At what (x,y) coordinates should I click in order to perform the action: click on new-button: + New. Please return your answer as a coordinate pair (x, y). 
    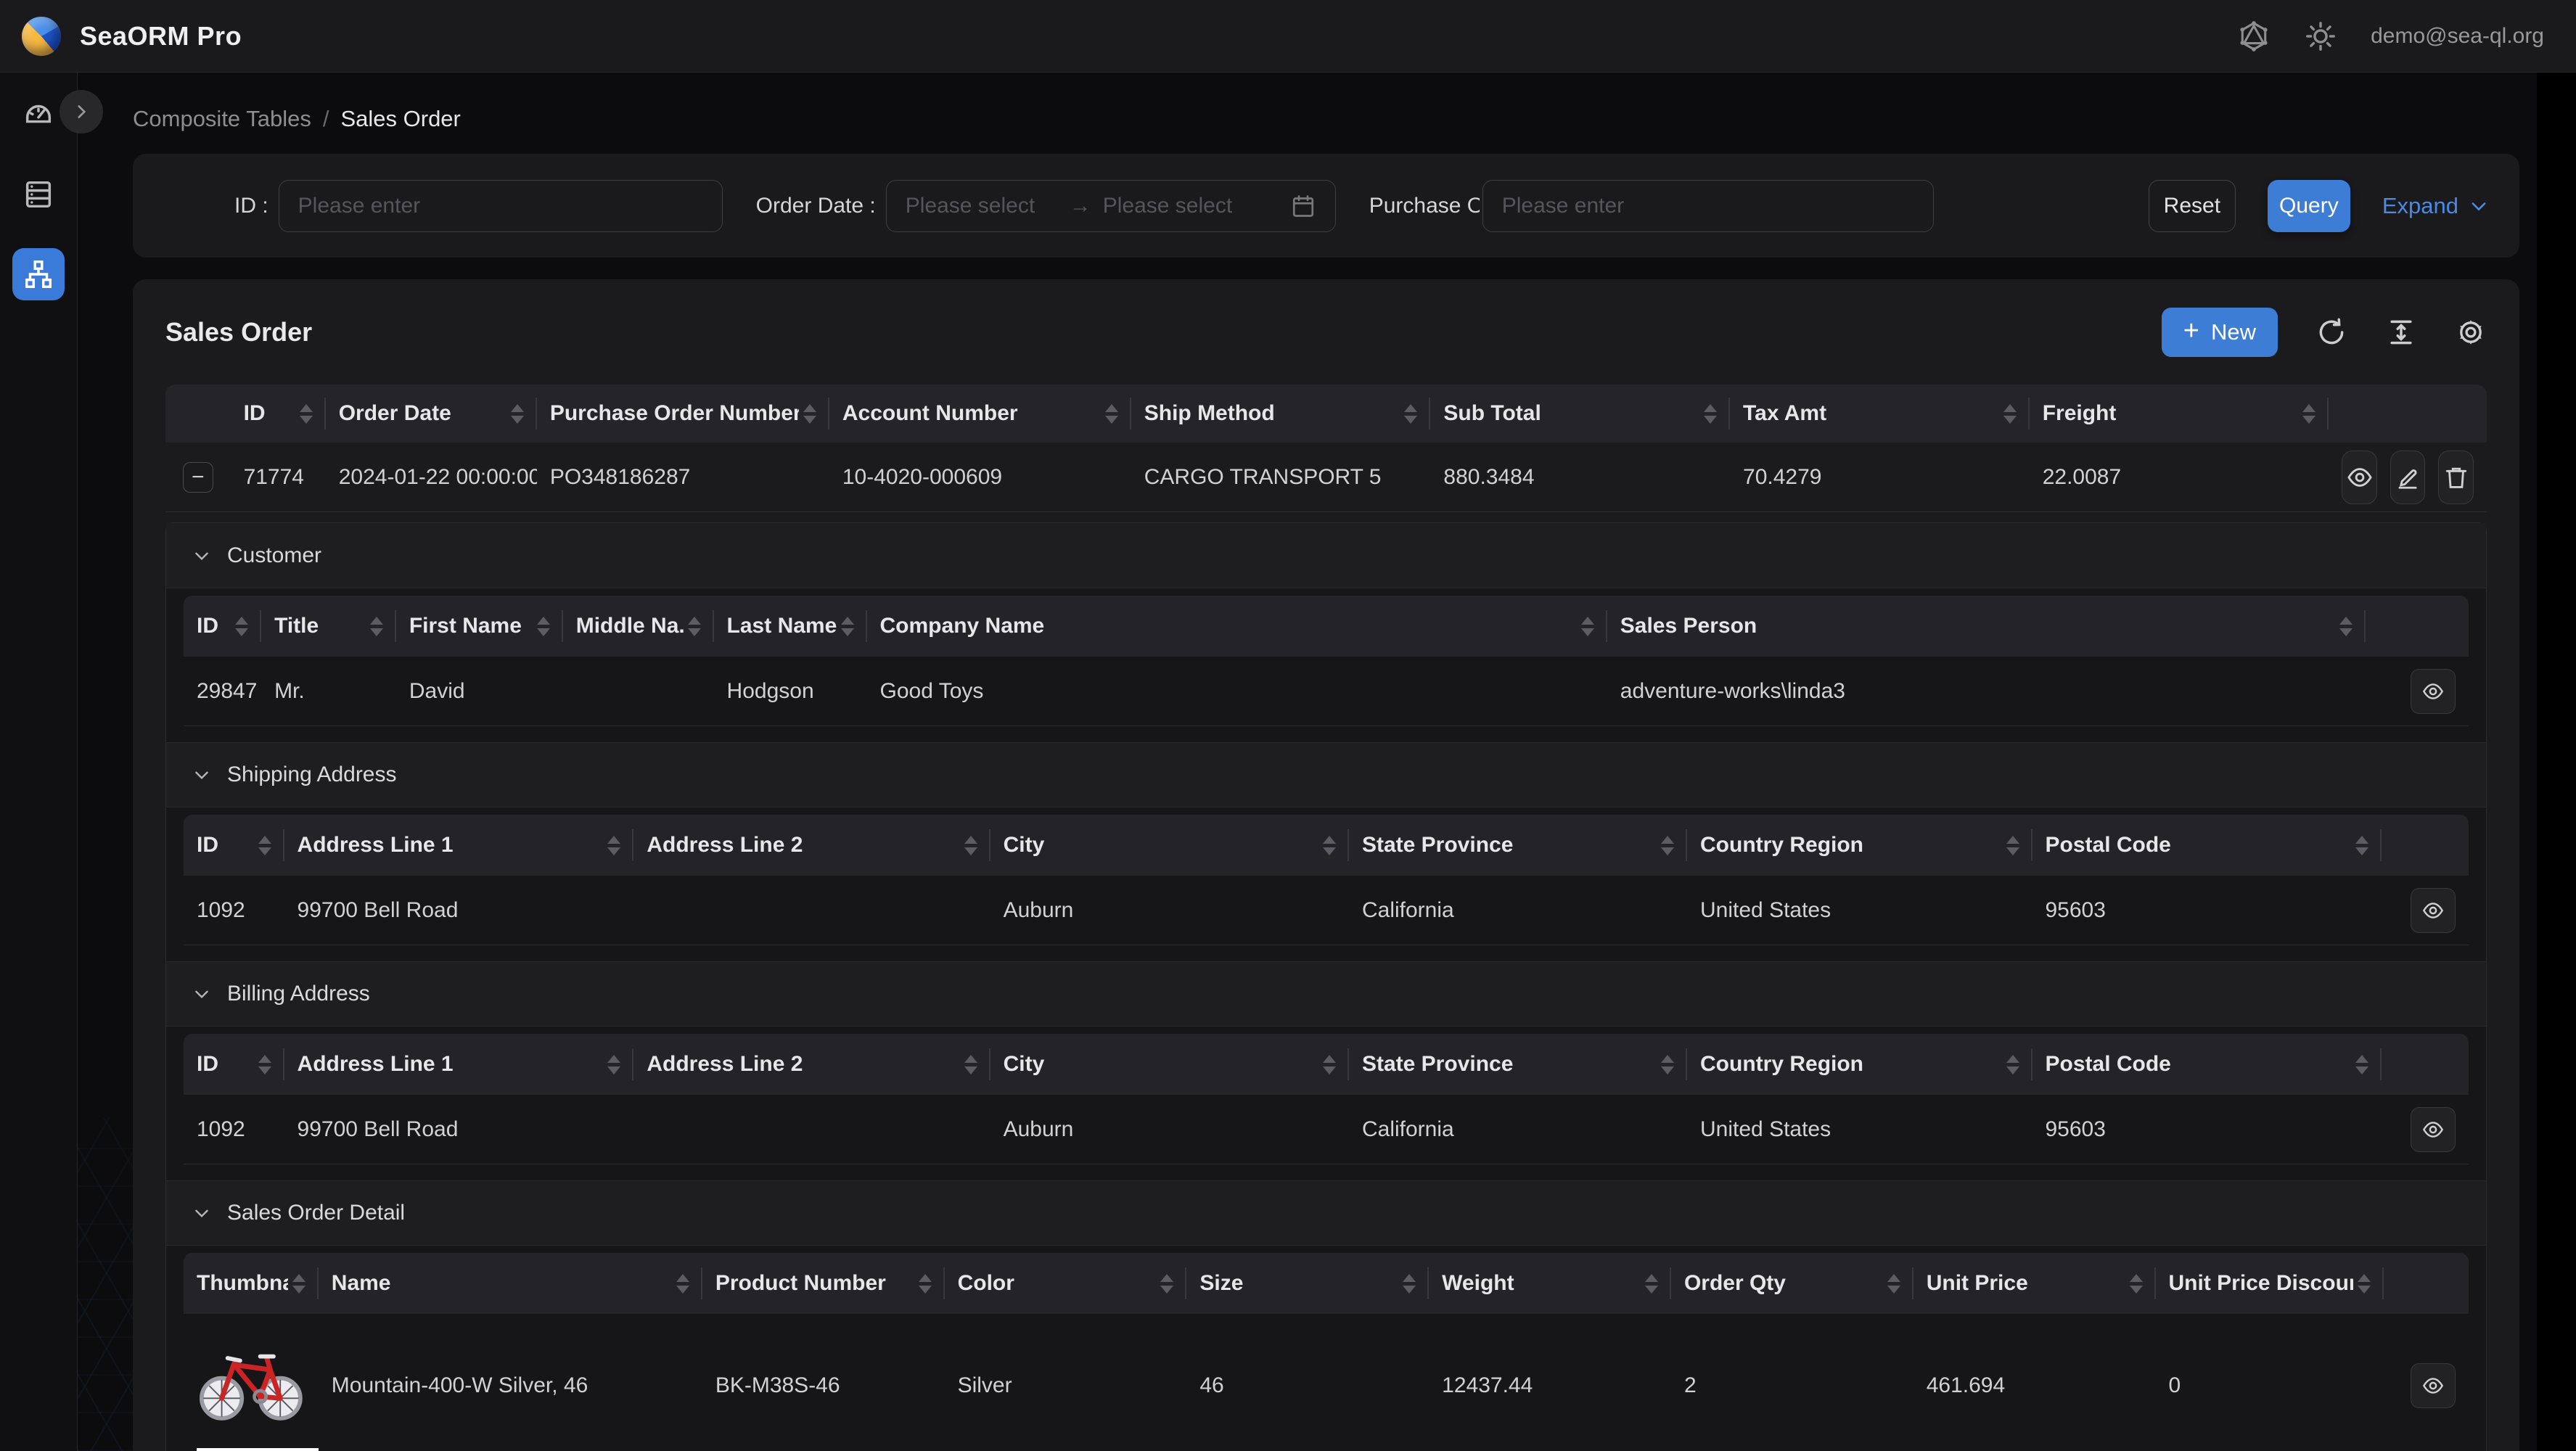
    Looking at the image, I should click on (2219, 332).